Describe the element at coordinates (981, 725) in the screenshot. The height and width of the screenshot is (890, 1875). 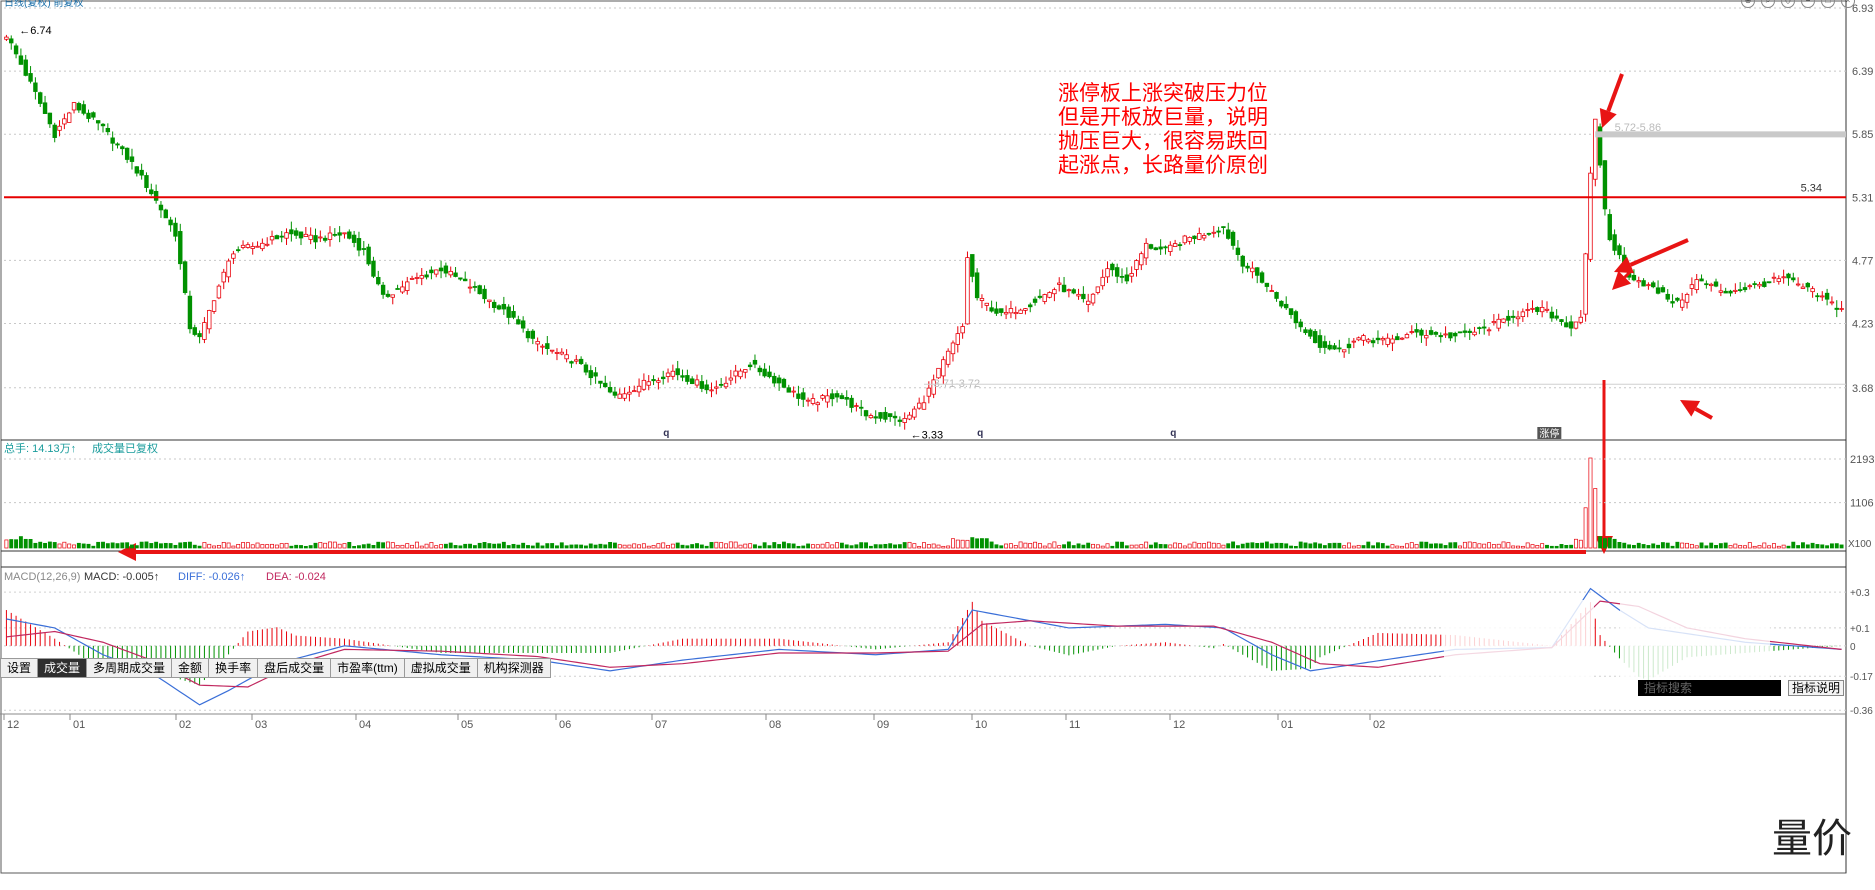
I see `x-tick-label: 10` at that location.